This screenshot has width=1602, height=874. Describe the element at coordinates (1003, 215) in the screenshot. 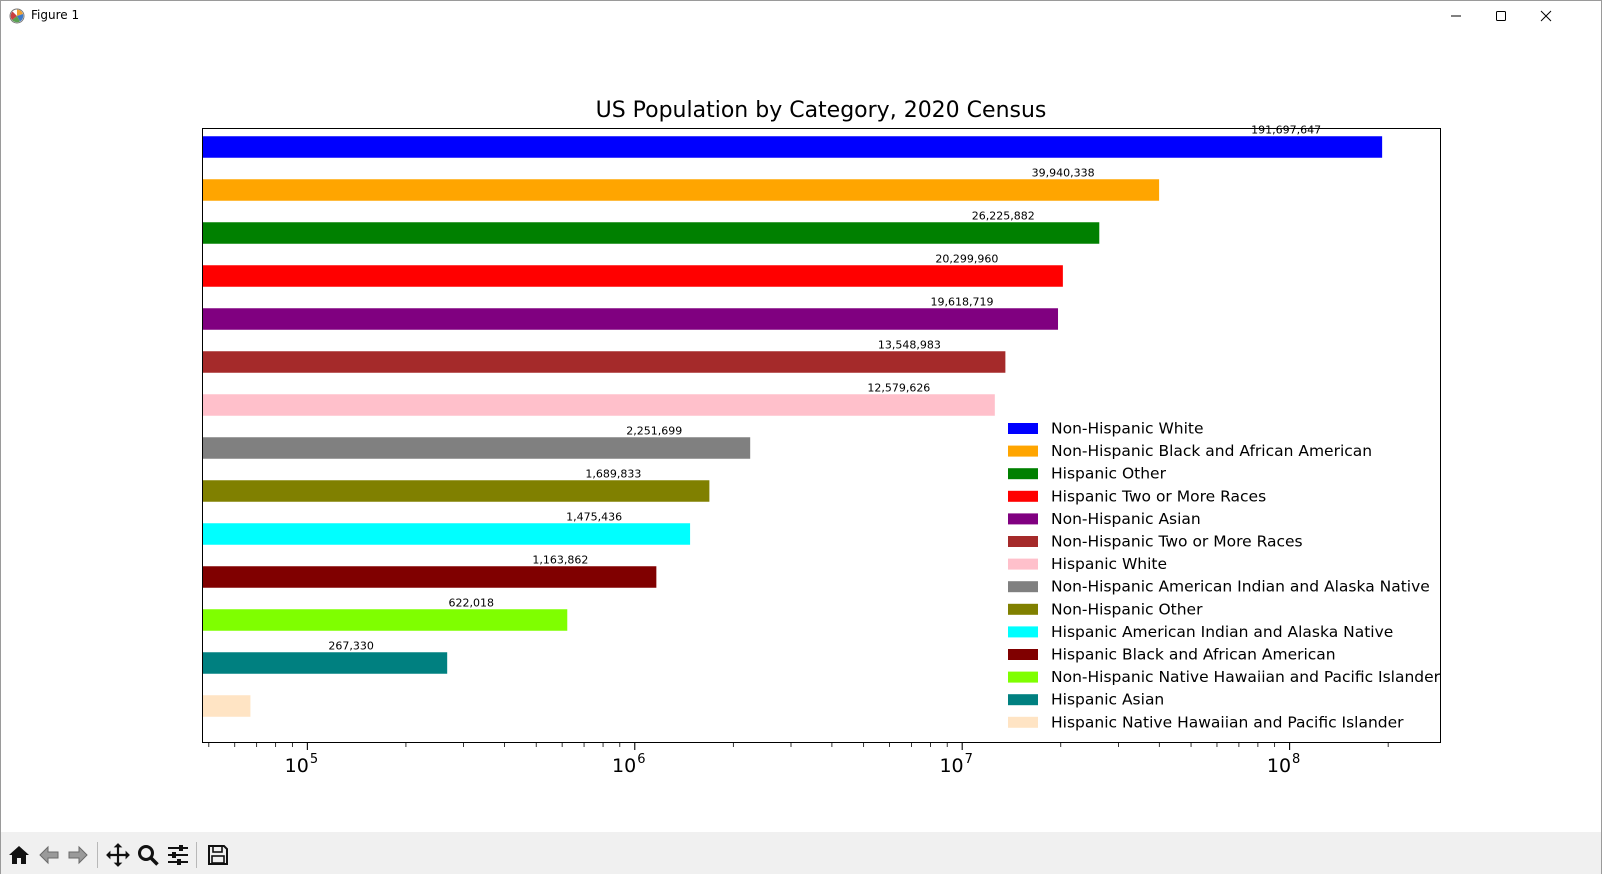

I see `bar-value-label: 26,225,882` at that location.